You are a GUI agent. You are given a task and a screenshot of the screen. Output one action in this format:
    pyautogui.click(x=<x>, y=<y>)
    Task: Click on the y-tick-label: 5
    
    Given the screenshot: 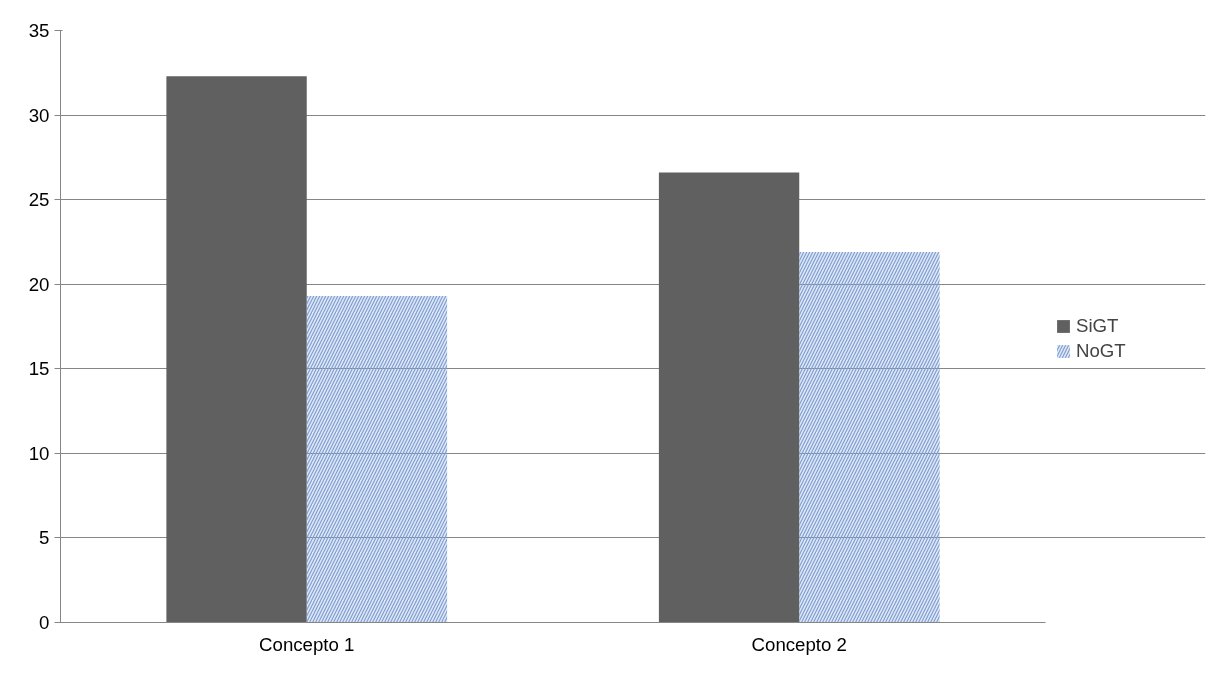 What is the action you would take?
    pyautogui.click(x=44, y=538)
    